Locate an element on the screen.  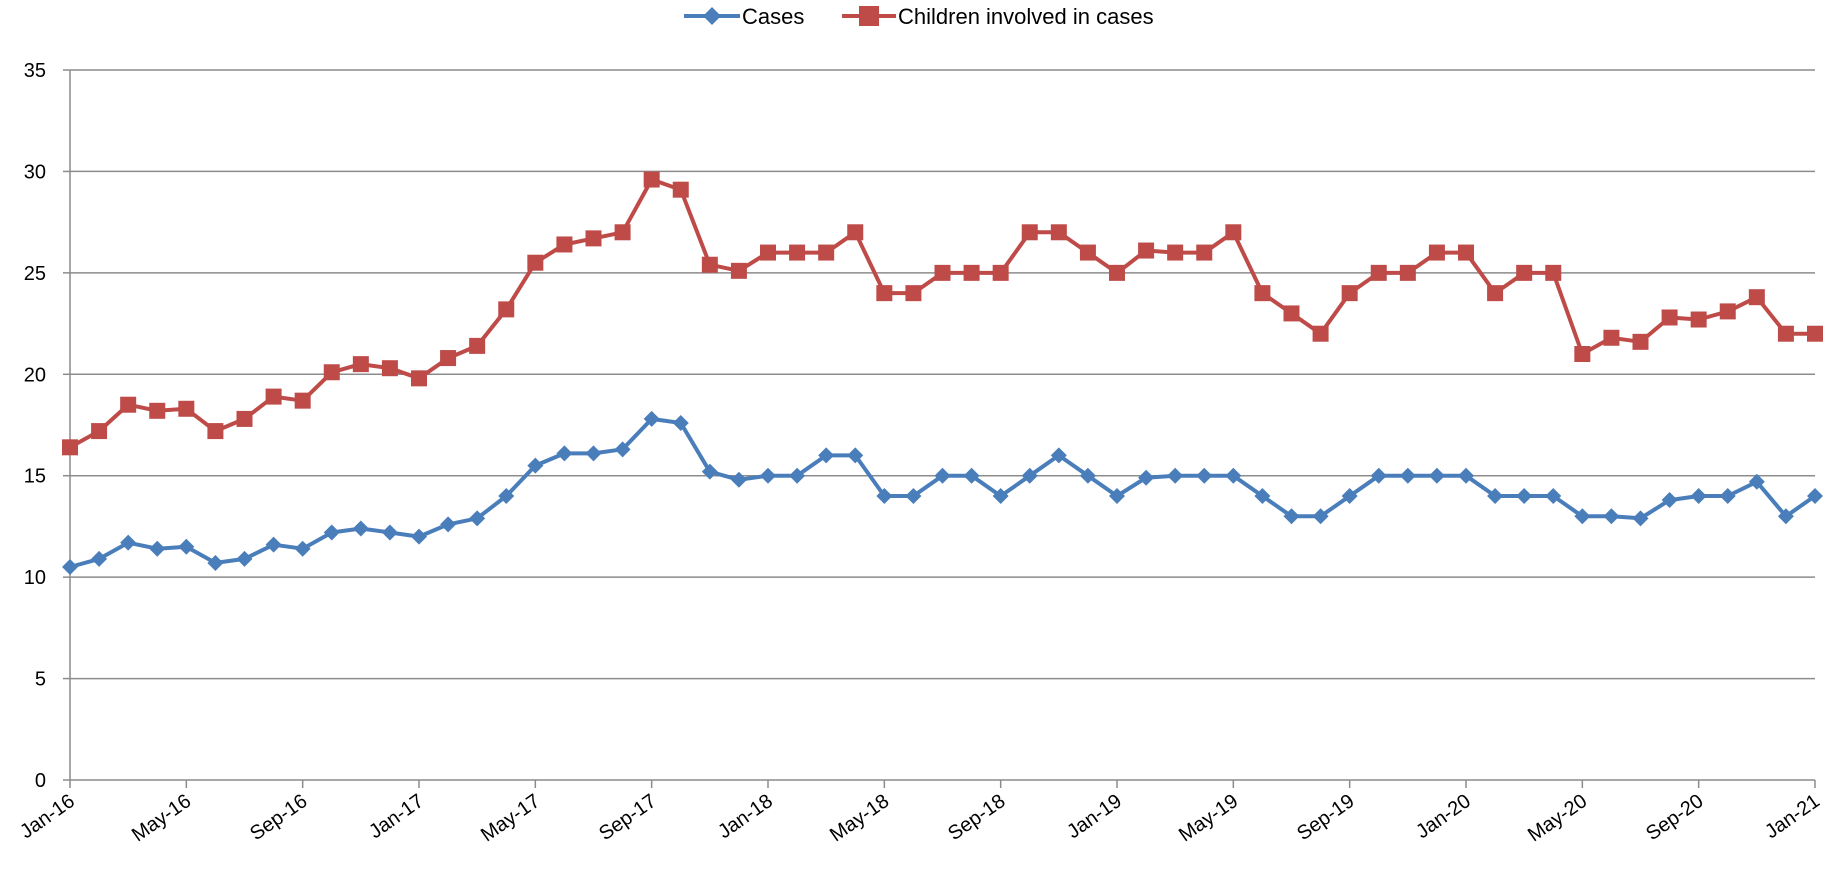
x-tick-label: May-19 is located at coordinates (1208, 818).